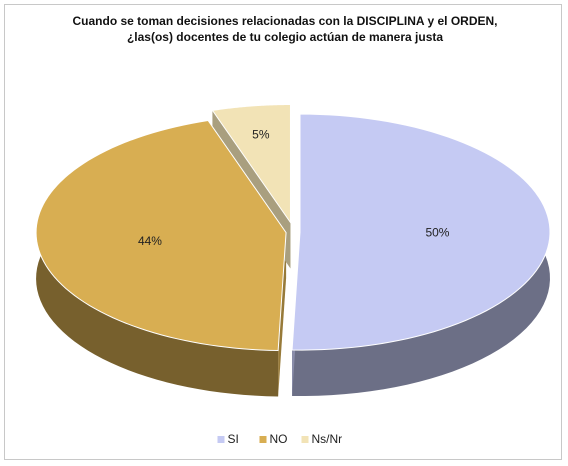 This screenshot has height=466, width=568. Describe the element at coordinates (279, 439) in the screenshot. I see `legend-label: NO` at that location.